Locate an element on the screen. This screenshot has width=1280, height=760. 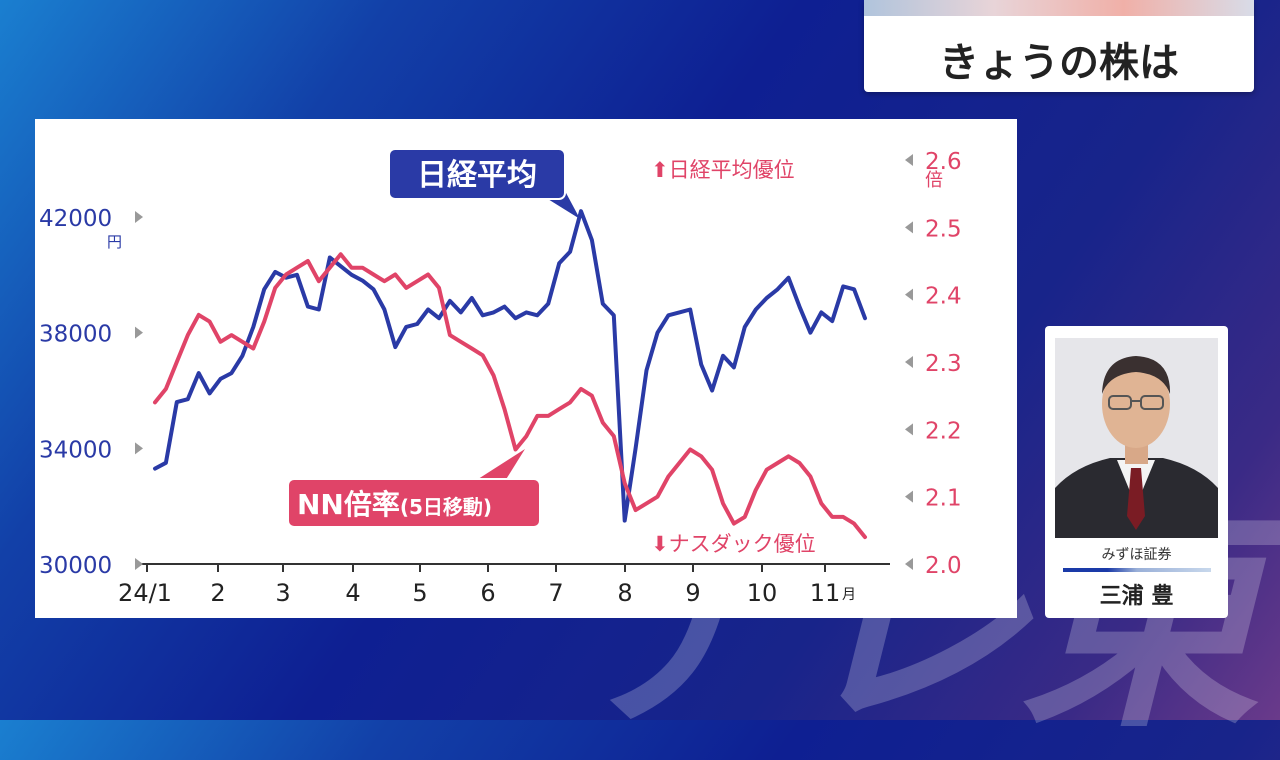
left-tick-label: 30000 is located at coordinates (75, 566).